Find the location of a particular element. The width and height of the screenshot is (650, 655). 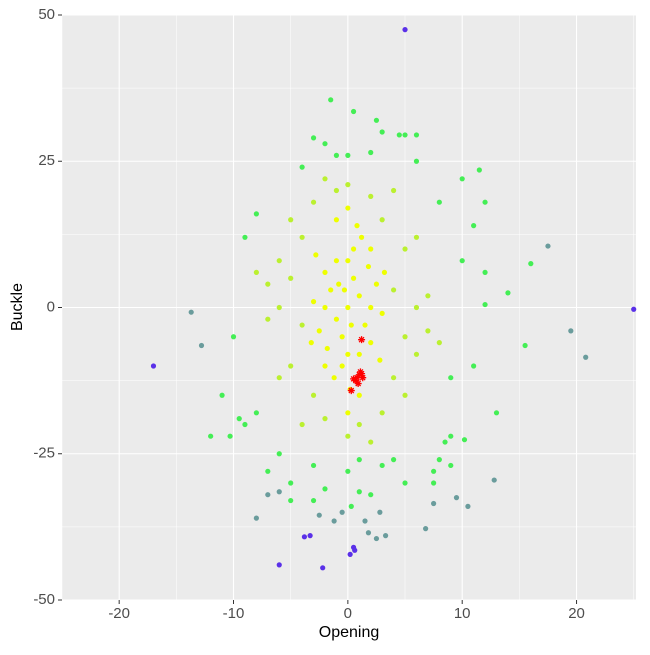

y-tick-label: 50 is located at coordinates (46, 14).